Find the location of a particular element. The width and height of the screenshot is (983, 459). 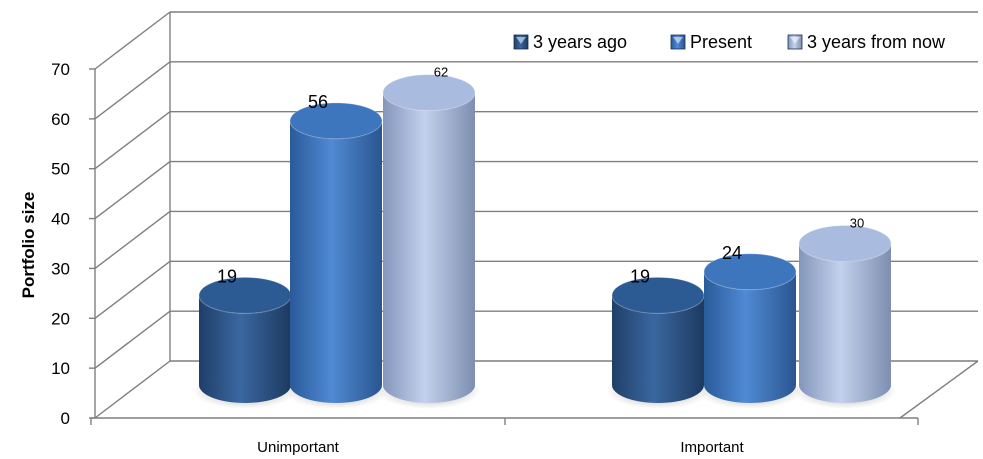

y-tick-label: 20 is located at coordinates (60, 318).